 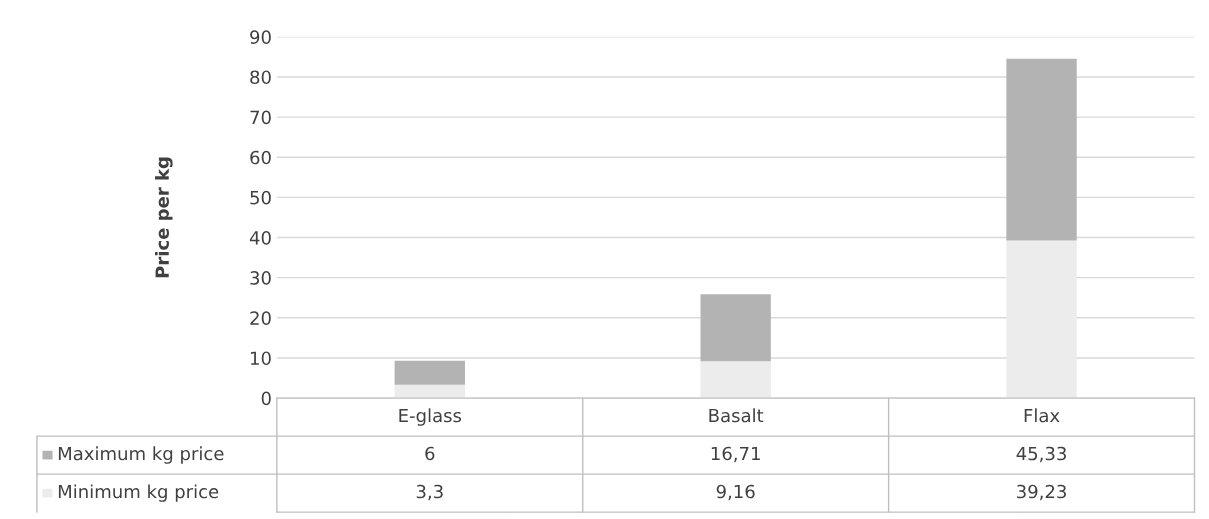 I want to click on y-tick-label: 10, so click(x=261, y=358).